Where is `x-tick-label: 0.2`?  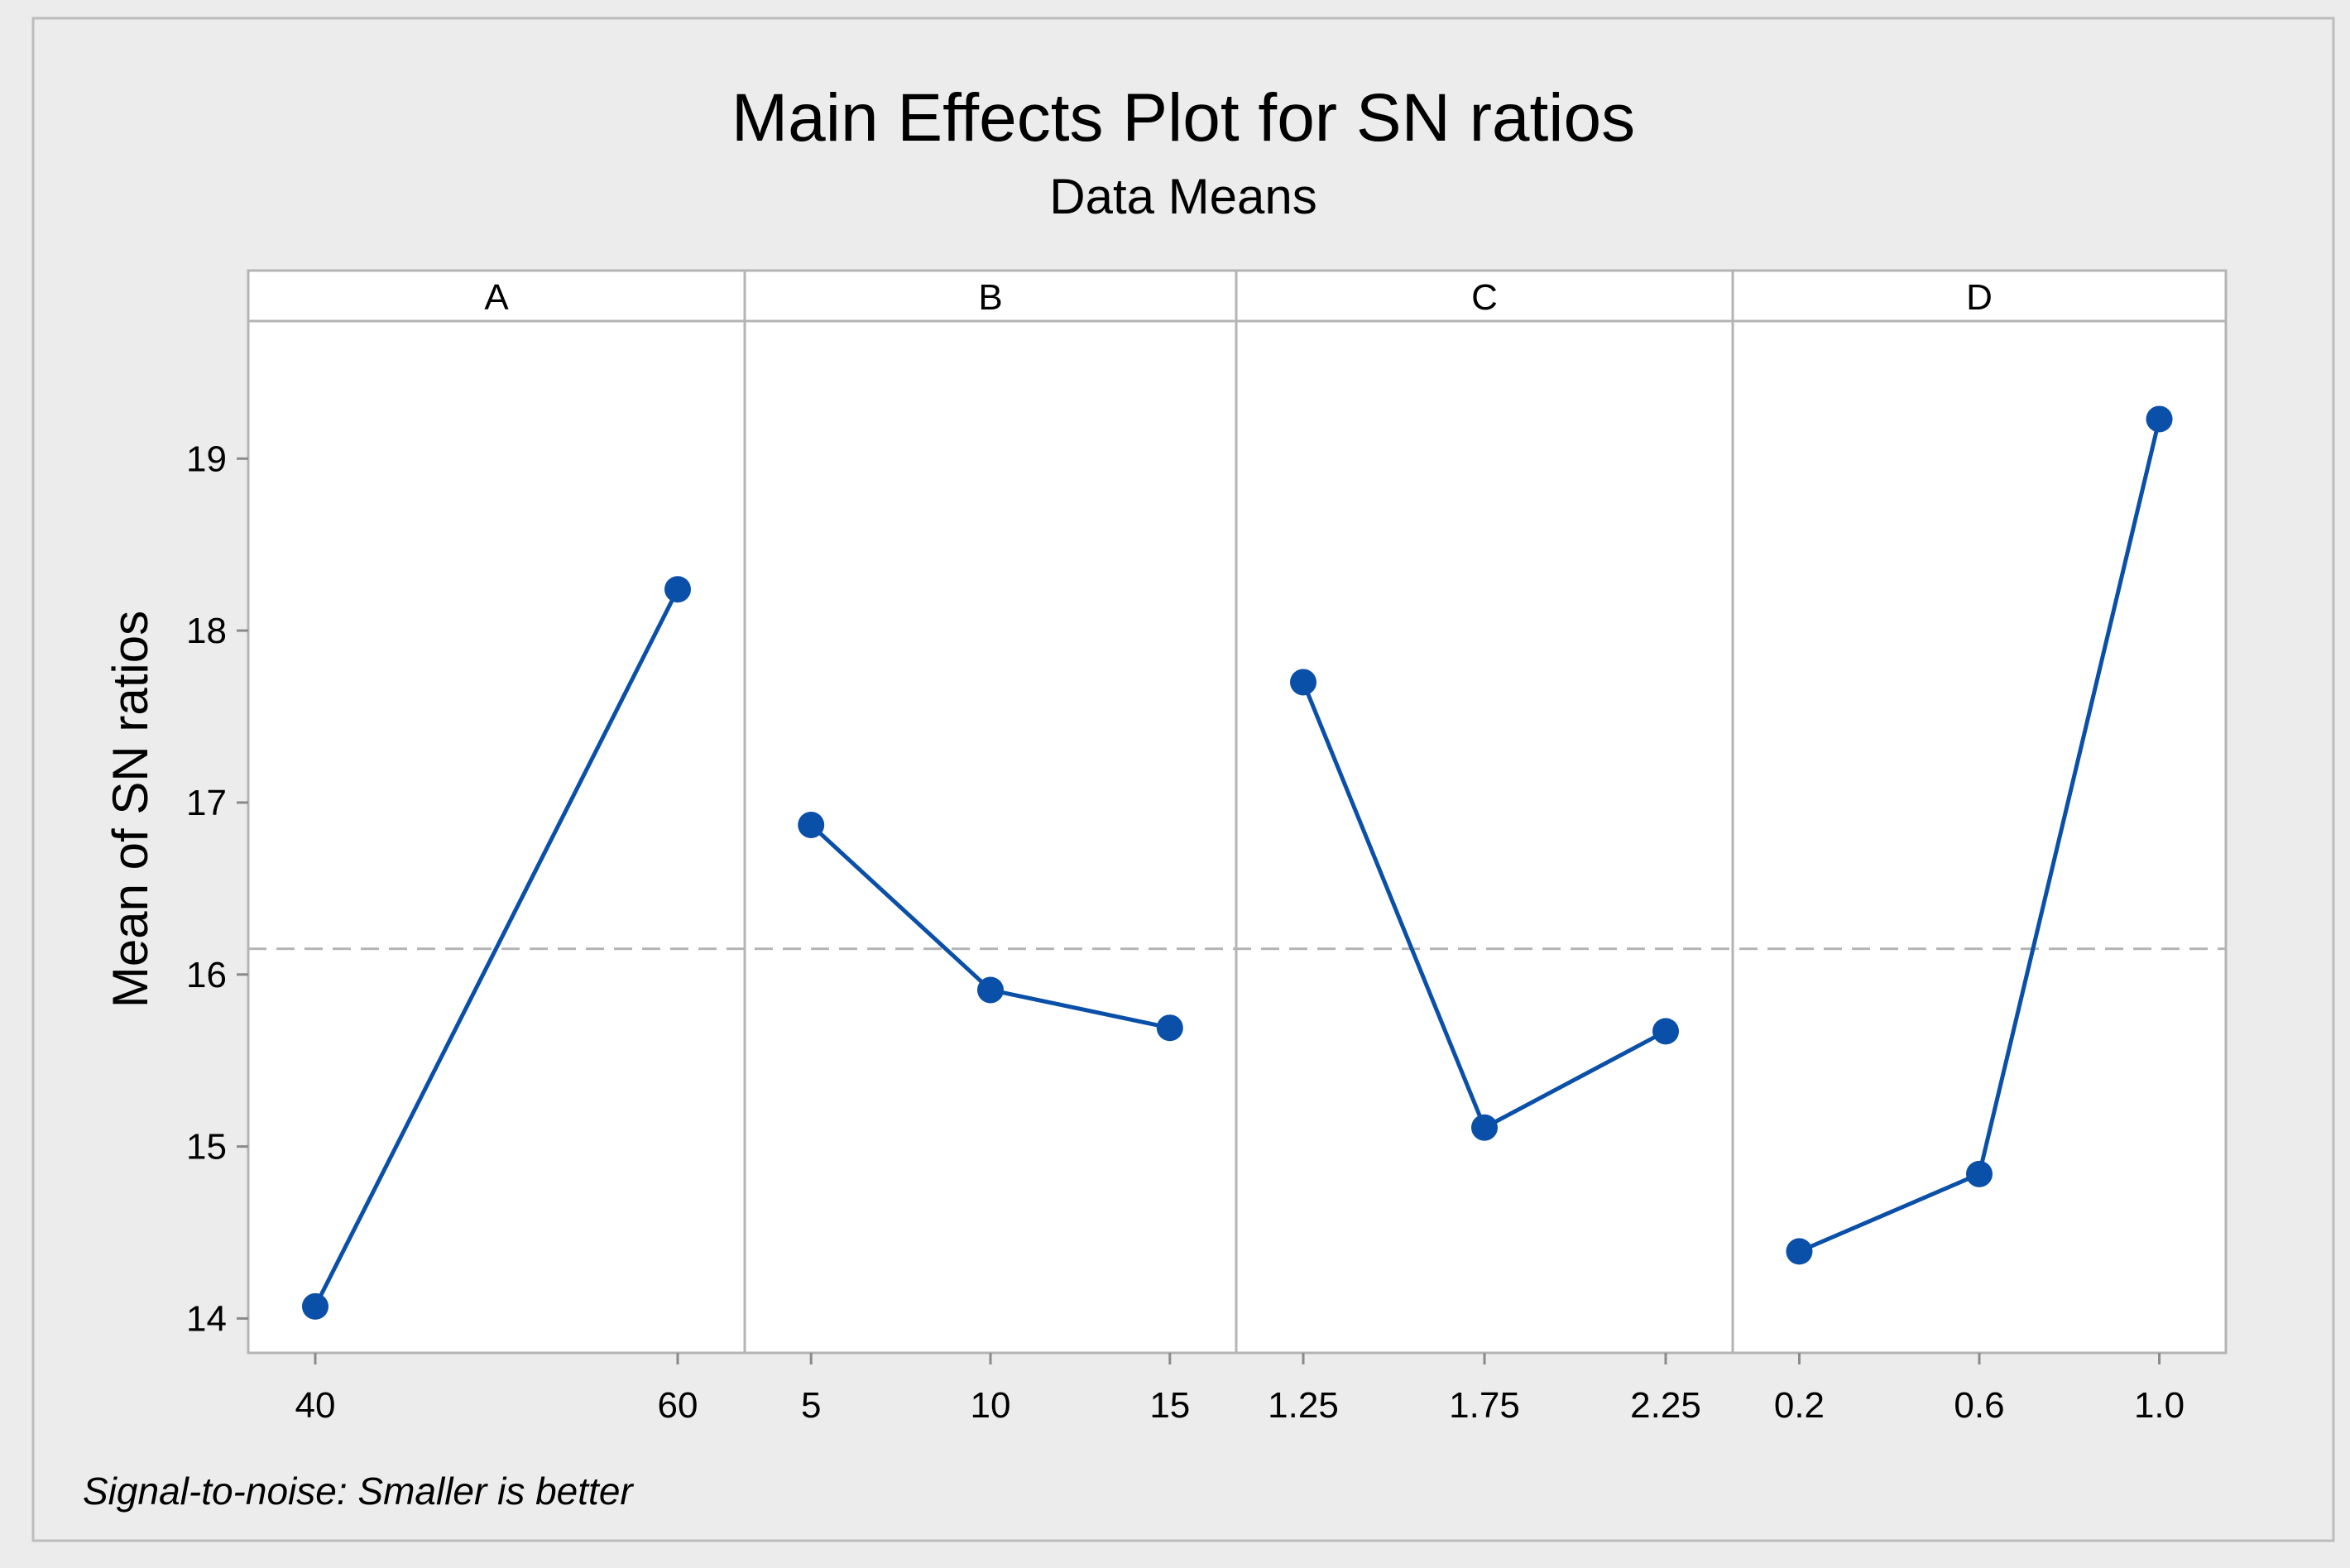 x-tick-label: 0.2 is located at coordinates (1799, 1406).